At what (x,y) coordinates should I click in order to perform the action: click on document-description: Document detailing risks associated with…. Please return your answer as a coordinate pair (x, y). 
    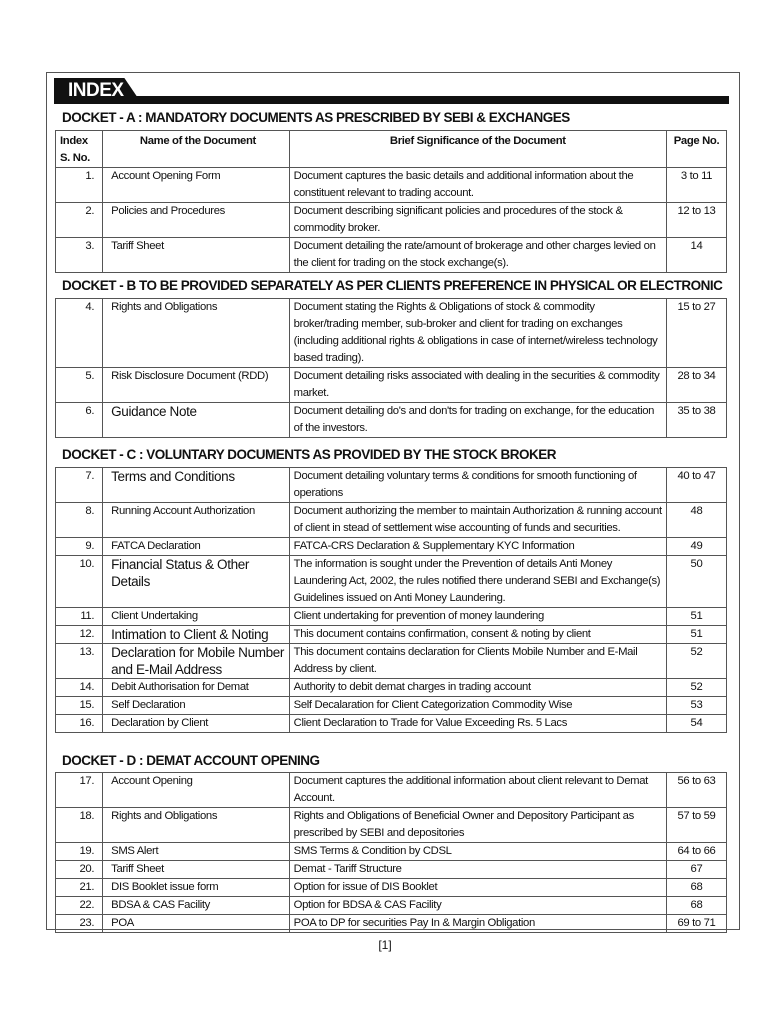
    Looking at the image, I should click on (477, 385).